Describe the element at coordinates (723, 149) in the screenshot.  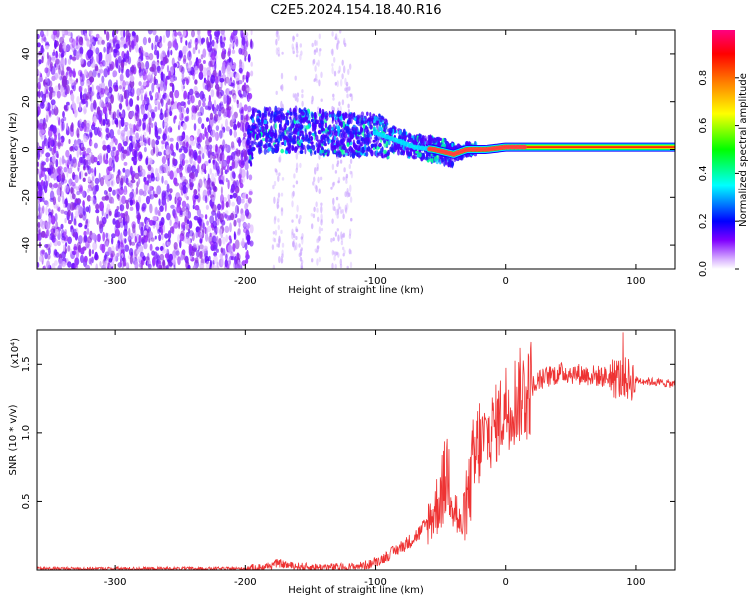
I see `colorbar-gradient` at that location.